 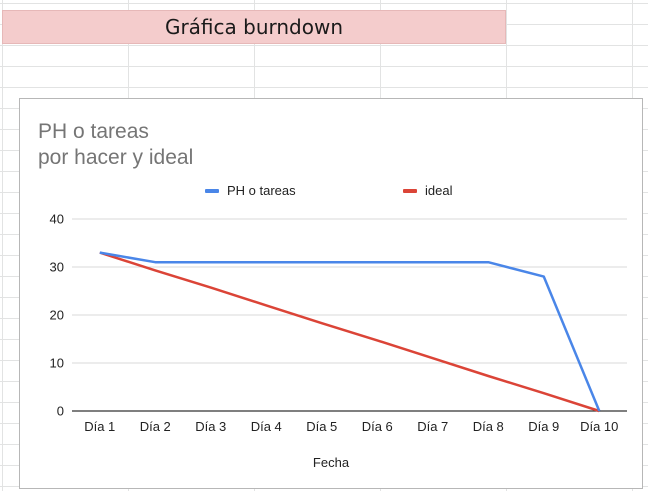 What do you see at coordinates (266, 426) in the screenshot?
I see `x-tick-label: Día 4` at bounding box center [266, 426].